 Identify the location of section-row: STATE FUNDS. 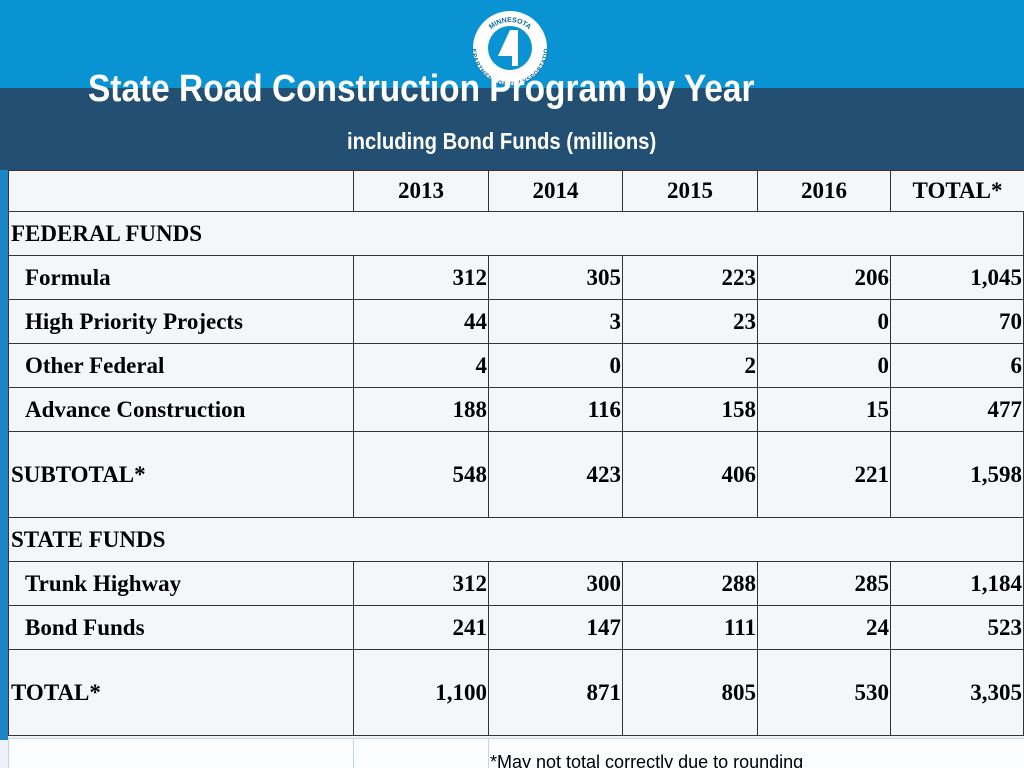
(516, 540).